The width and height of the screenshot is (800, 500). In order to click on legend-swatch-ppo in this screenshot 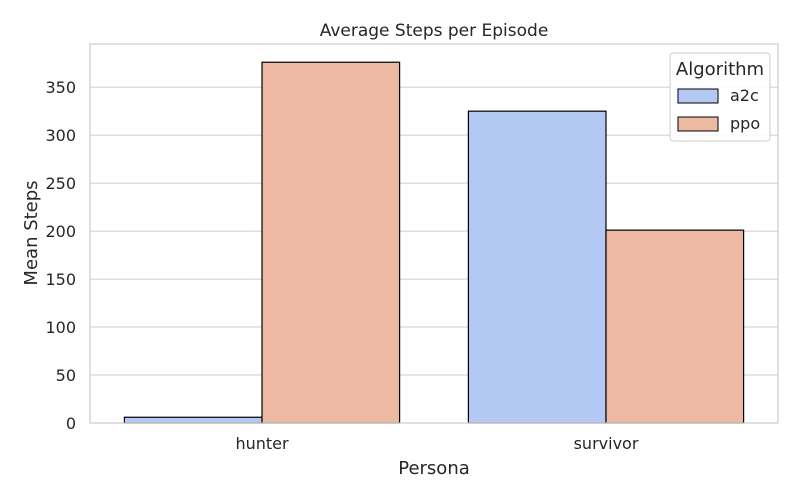, I will do `click(698, 124)`.